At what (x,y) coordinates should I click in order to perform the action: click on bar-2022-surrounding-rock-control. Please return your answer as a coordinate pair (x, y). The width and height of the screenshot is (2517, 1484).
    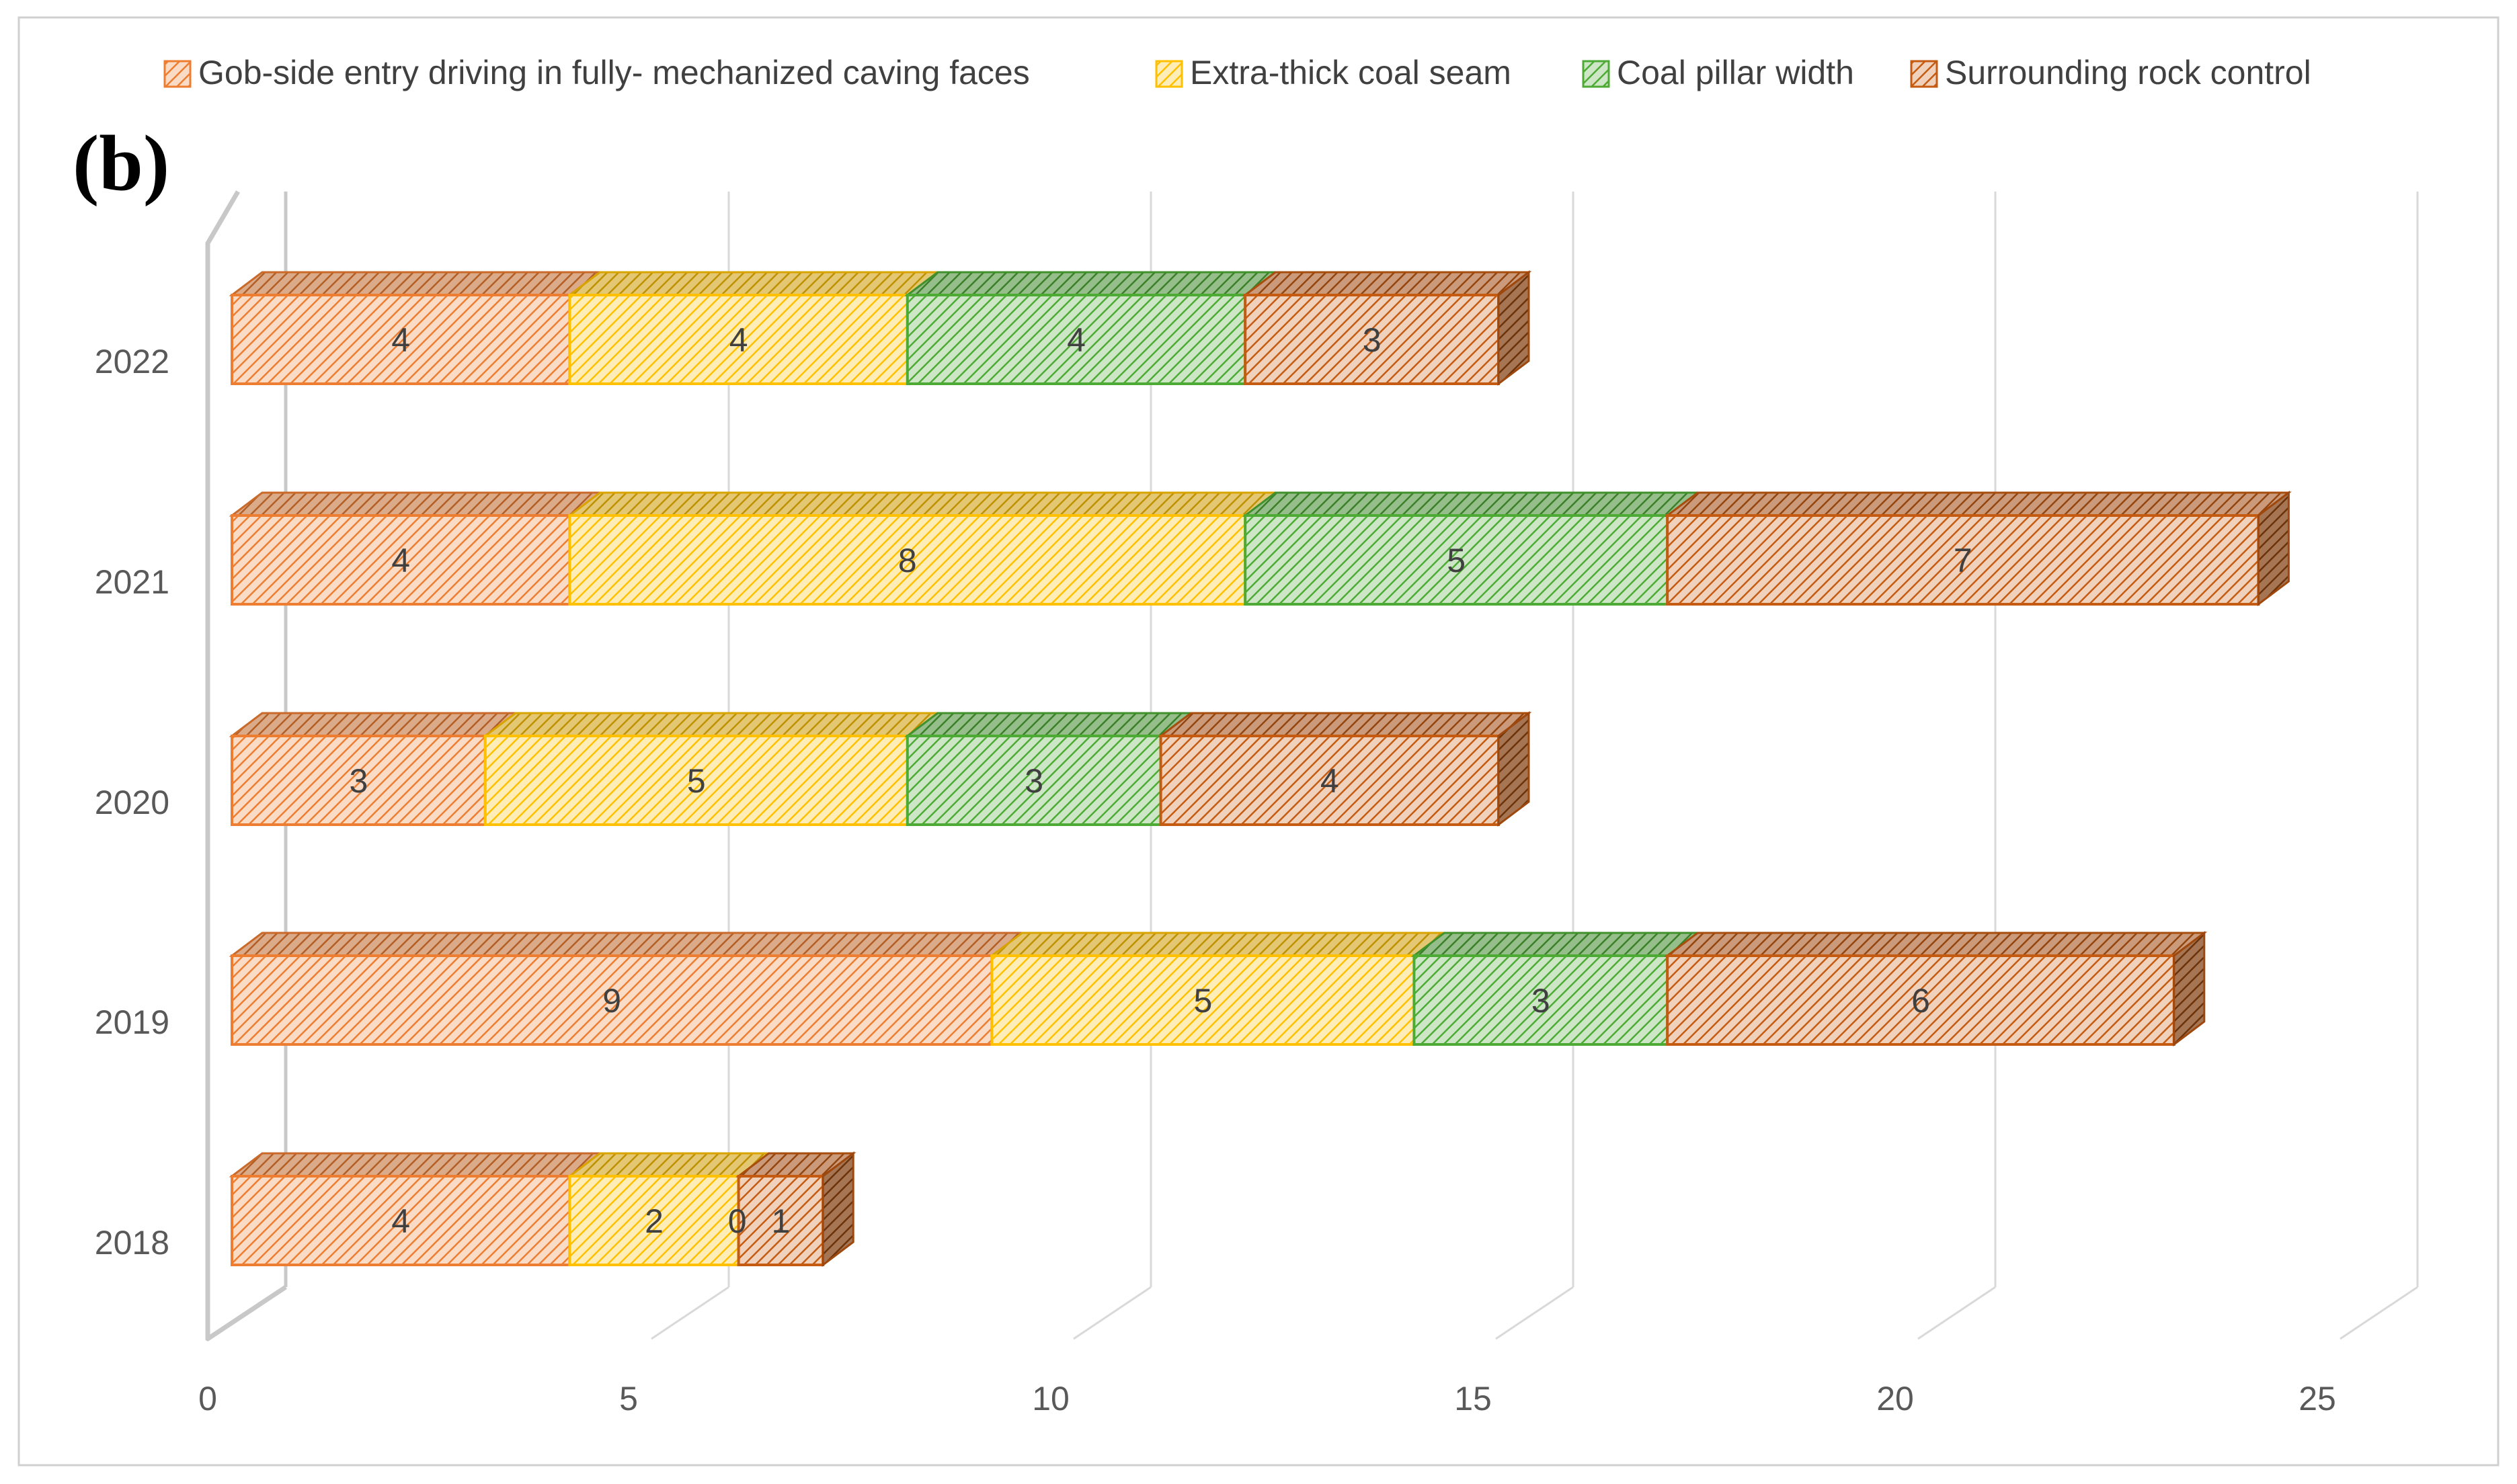
    Looking at the image, I should click on (1372, 339).